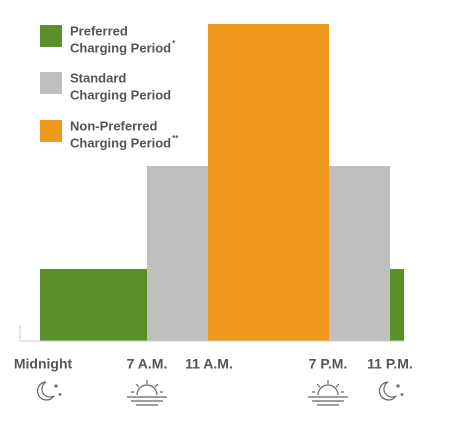  What do you see at coordinates (147, 364) in the screenshot?
I see `time-label: 7 A.M.` at bounding box center [147, 364].